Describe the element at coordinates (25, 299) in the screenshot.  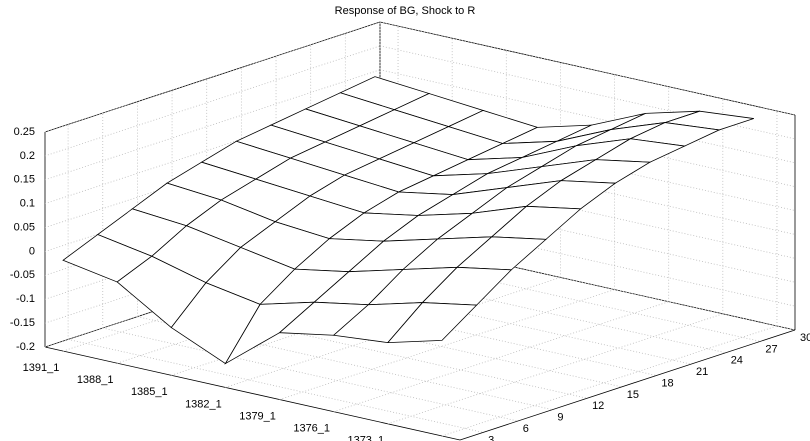
I see `z-tick-label: -0.1` at that location.